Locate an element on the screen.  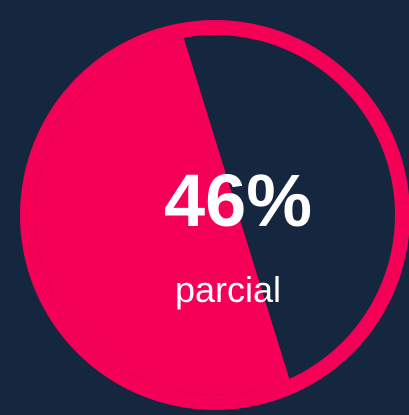
caption: parcial is located at coordinates (228, 289).